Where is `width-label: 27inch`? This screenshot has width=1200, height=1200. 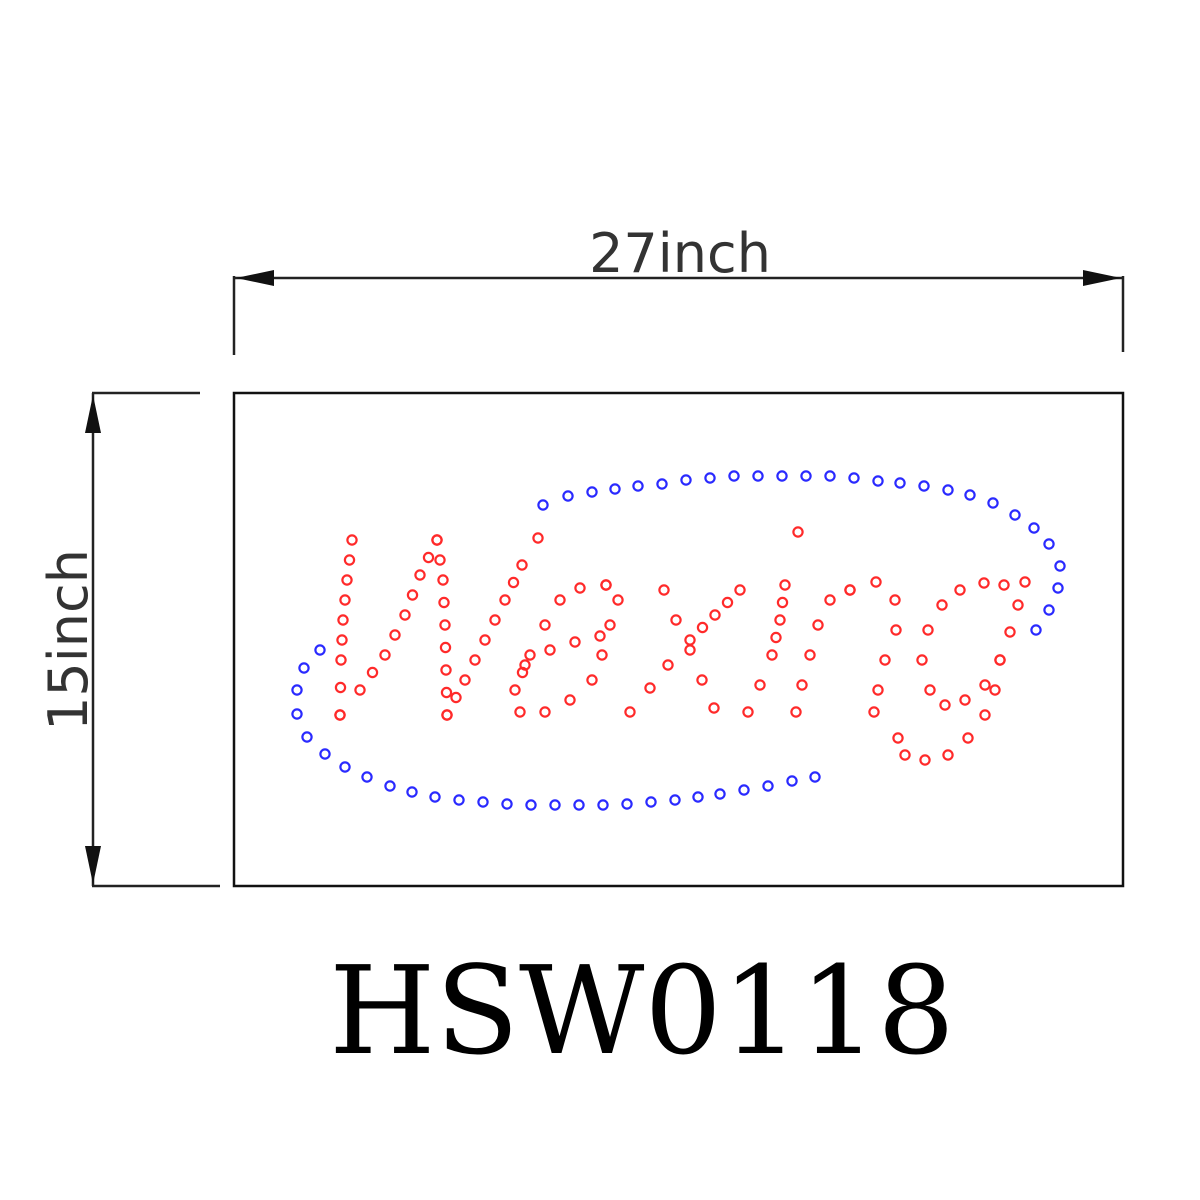
width-label: 27inch is located at coordinates (680, 253).